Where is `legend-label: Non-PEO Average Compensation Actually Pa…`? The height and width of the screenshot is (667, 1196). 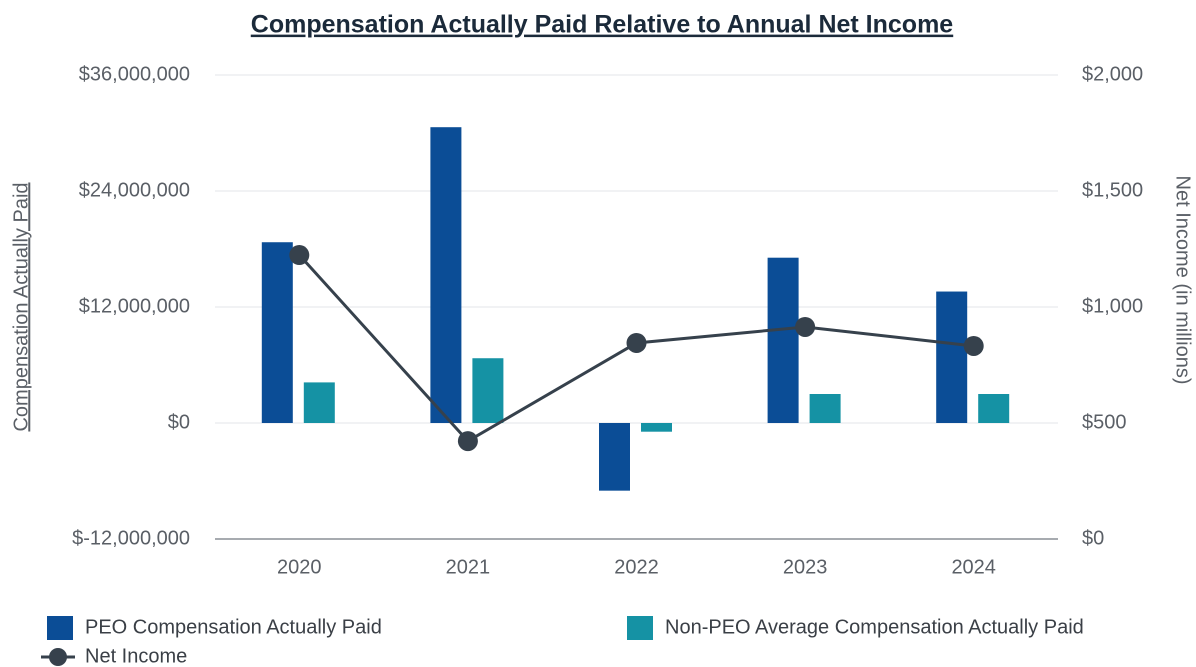
legend-label: Non-PEO Average Compensation Actually Pa… is located at coordinates (874, 627).